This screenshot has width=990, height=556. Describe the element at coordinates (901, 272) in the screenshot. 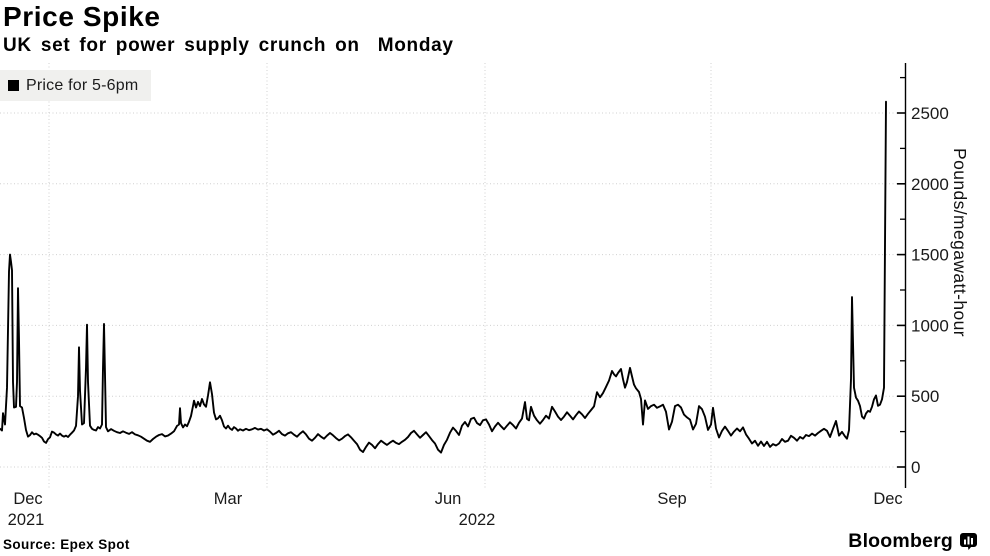

I see `y-tick-marks` at that location.